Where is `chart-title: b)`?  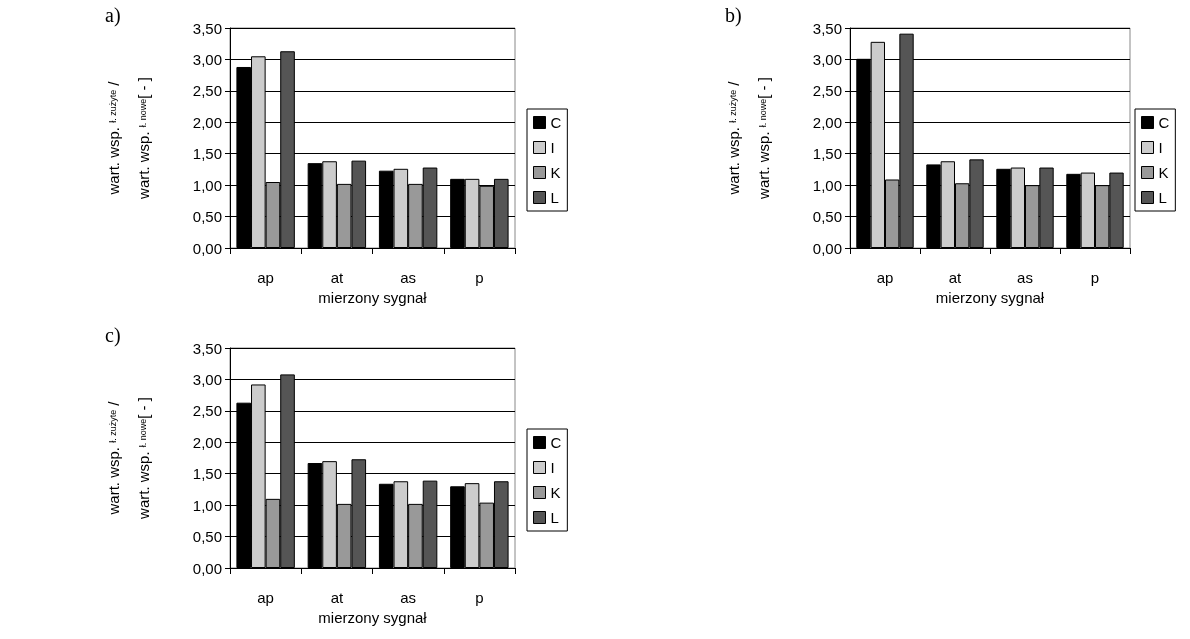 chart-title: b) is located at coordinates (733, 15).